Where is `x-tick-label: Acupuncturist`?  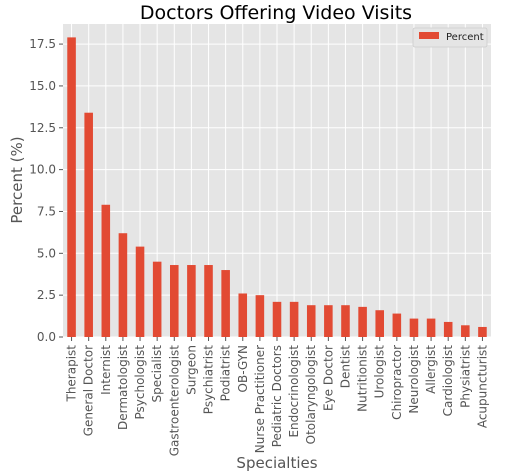 x-tick-label: Acupuncturist is located at coordinates (482, 386).